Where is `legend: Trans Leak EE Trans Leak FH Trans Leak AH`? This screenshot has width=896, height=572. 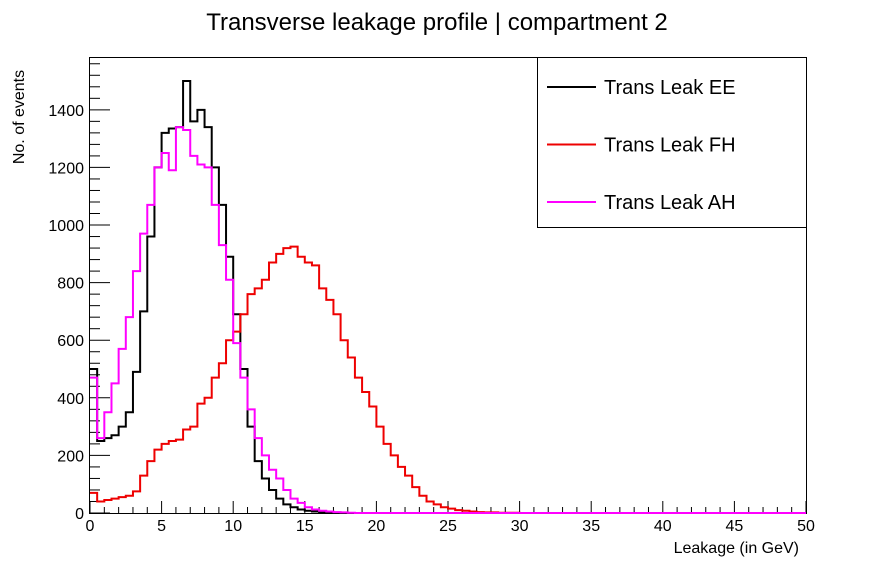
legend: Trans Leak EE Trans Leak FH Trans Leak AH is located at coordinates (672, 142).